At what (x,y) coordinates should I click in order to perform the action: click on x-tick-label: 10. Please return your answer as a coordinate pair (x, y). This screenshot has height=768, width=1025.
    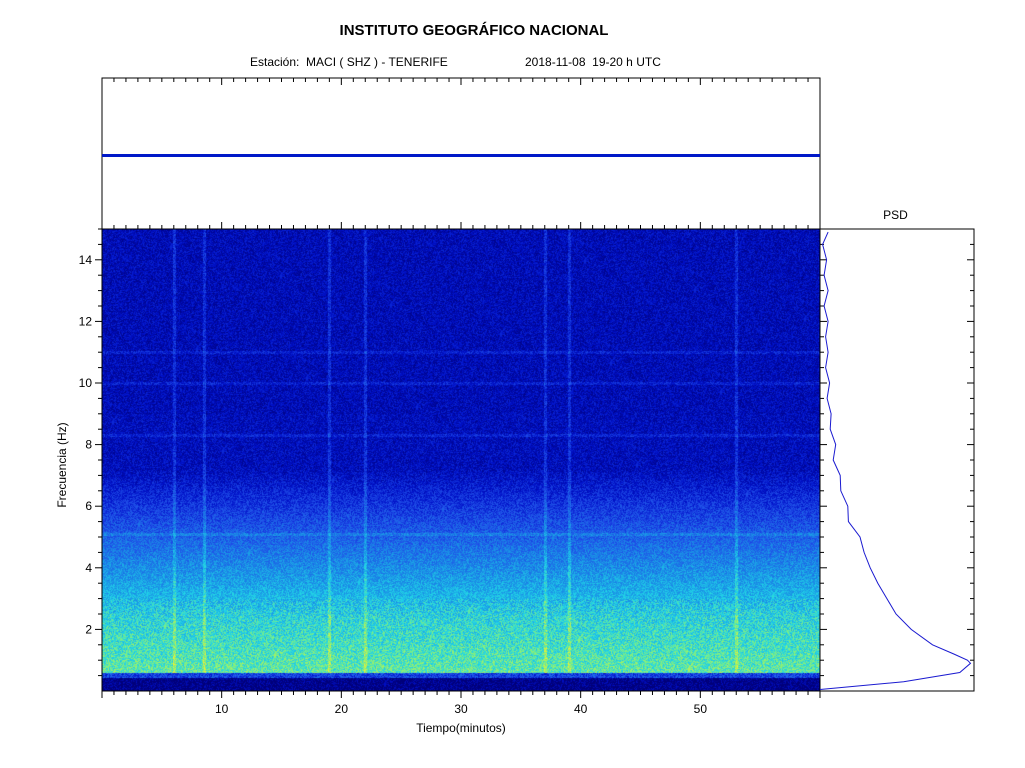
    Looking at the image, I should click on (222, 709).